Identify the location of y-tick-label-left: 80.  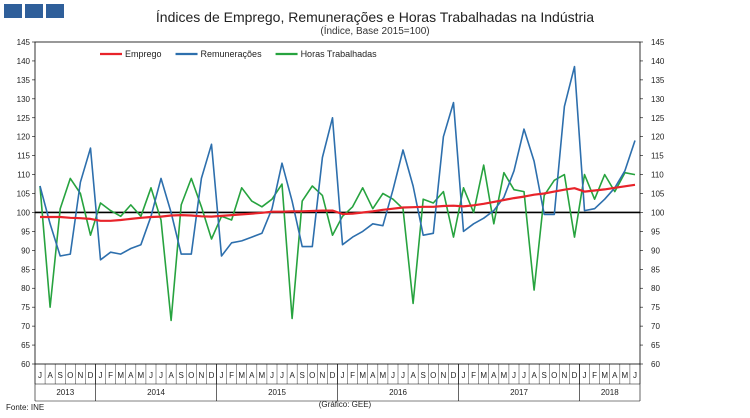
(25, 288).